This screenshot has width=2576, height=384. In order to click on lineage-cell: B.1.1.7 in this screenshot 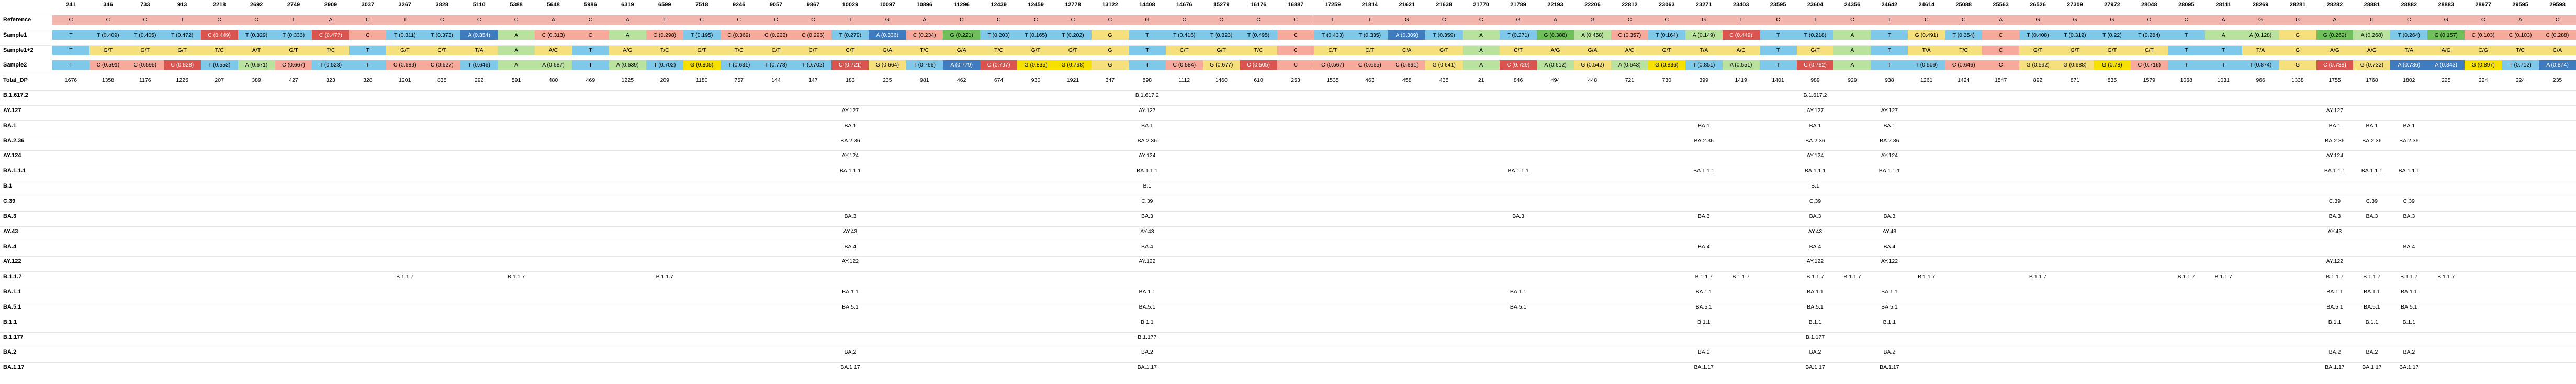, I will do `click(2409, 276)`.